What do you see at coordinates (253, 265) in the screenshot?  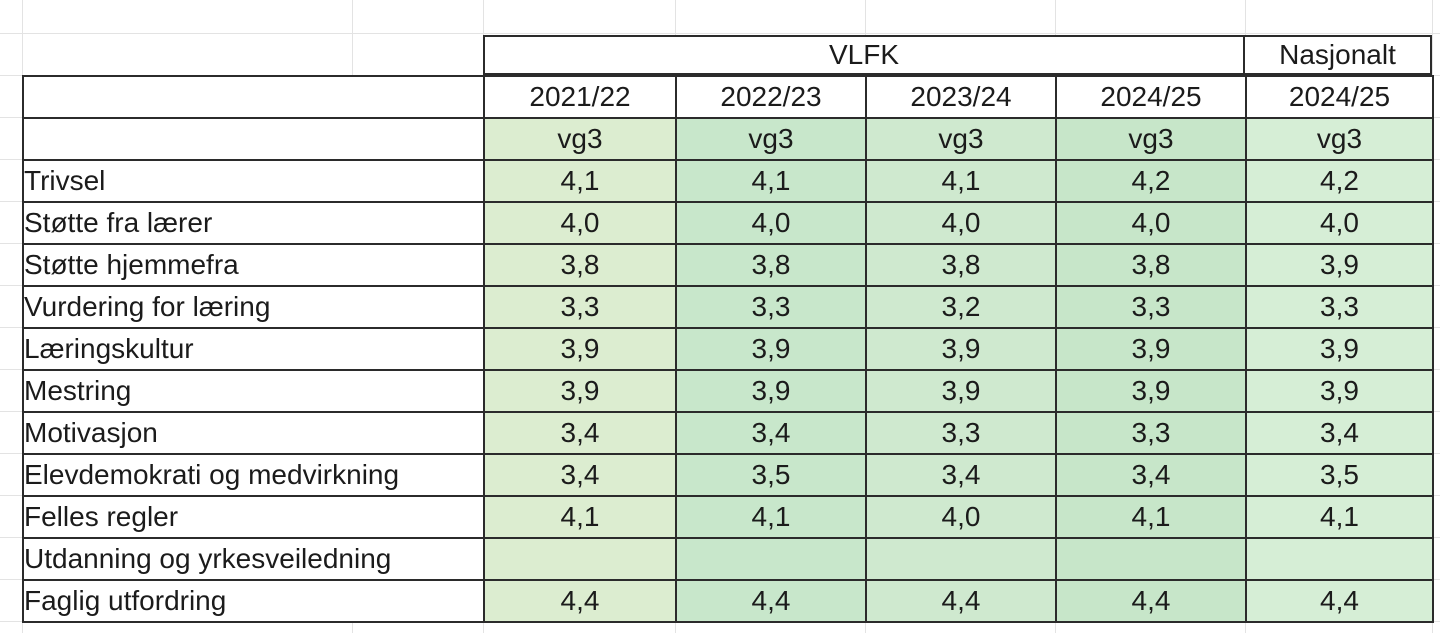 I see `row-label-cell: Støtte hjemmefra` at bounding box center [253, 265].